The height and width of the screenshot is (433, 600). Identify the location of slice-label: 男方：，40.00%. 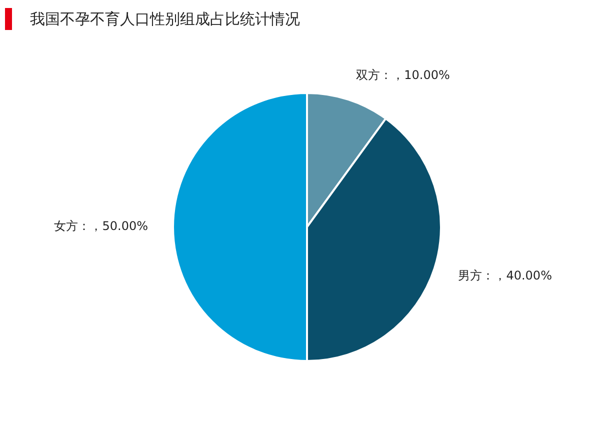
(505, 275).